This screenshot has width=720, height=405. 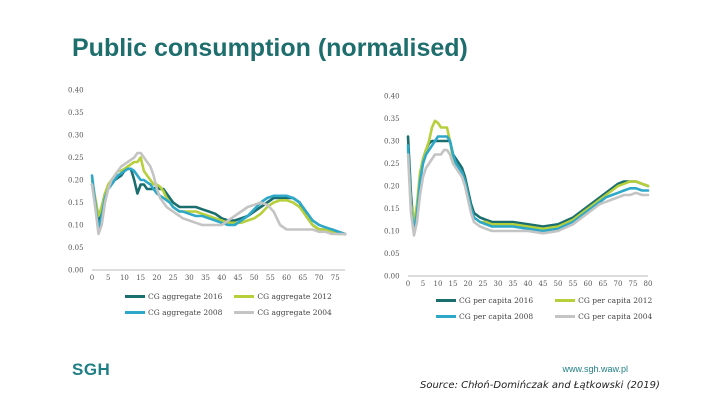 I want to click on right-legend-label: CG per capita 2008, so click(x=496, y=316).